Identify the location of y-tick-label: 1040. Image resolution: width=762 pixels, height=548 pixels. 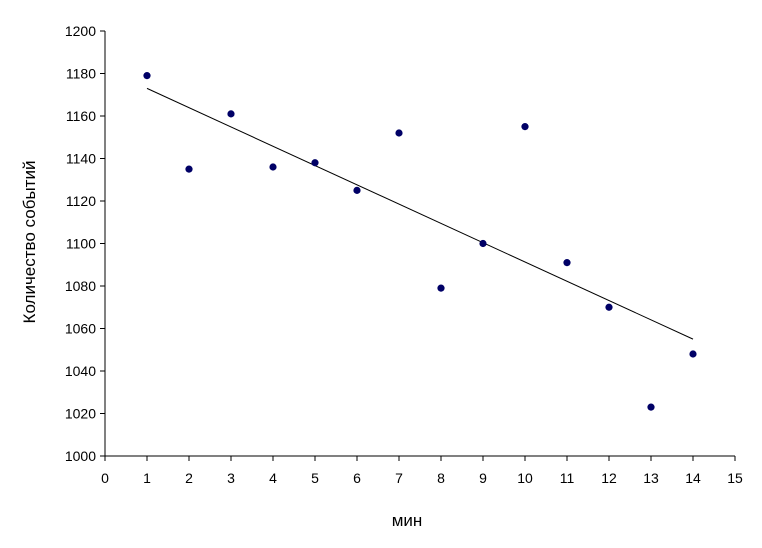
(80, 371).